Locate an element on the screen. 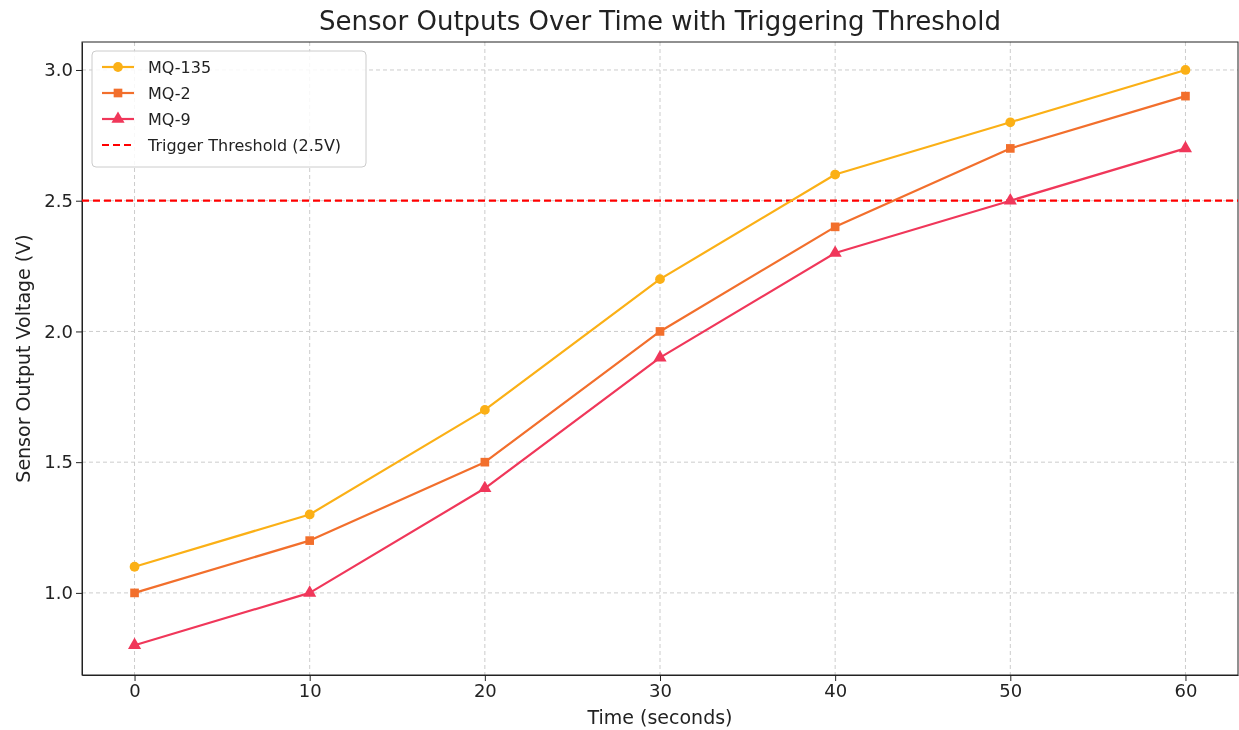 The image size is (1239, 730). legend-label: MQ-135 is located at coordinates (180, 67).